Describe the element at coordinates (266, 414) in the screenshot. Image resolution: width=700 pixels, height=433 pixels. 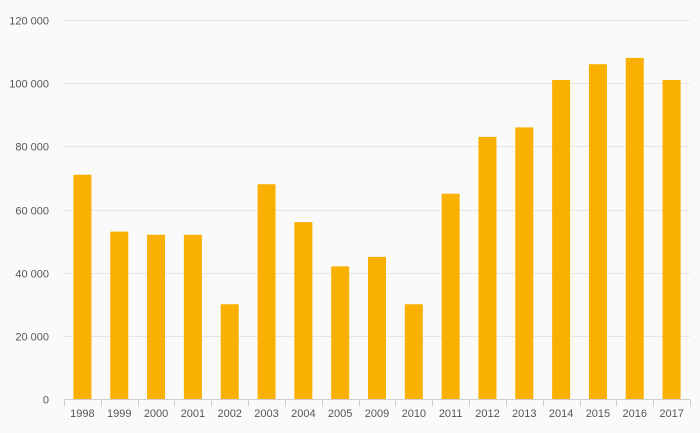
I see `x-tick-label: 2003` at that location.